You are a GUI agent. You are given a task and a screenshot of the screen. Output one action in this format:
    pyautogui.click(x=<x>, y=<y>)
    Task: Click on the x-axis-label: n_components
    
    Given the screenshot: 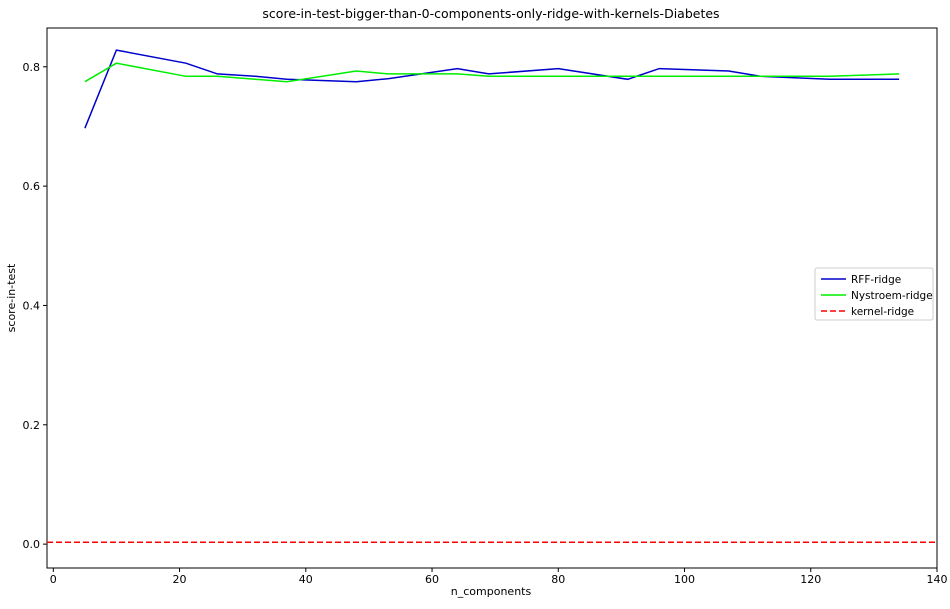 What is the action you would take?
    pyautogui.click(x=491, y=591)
    